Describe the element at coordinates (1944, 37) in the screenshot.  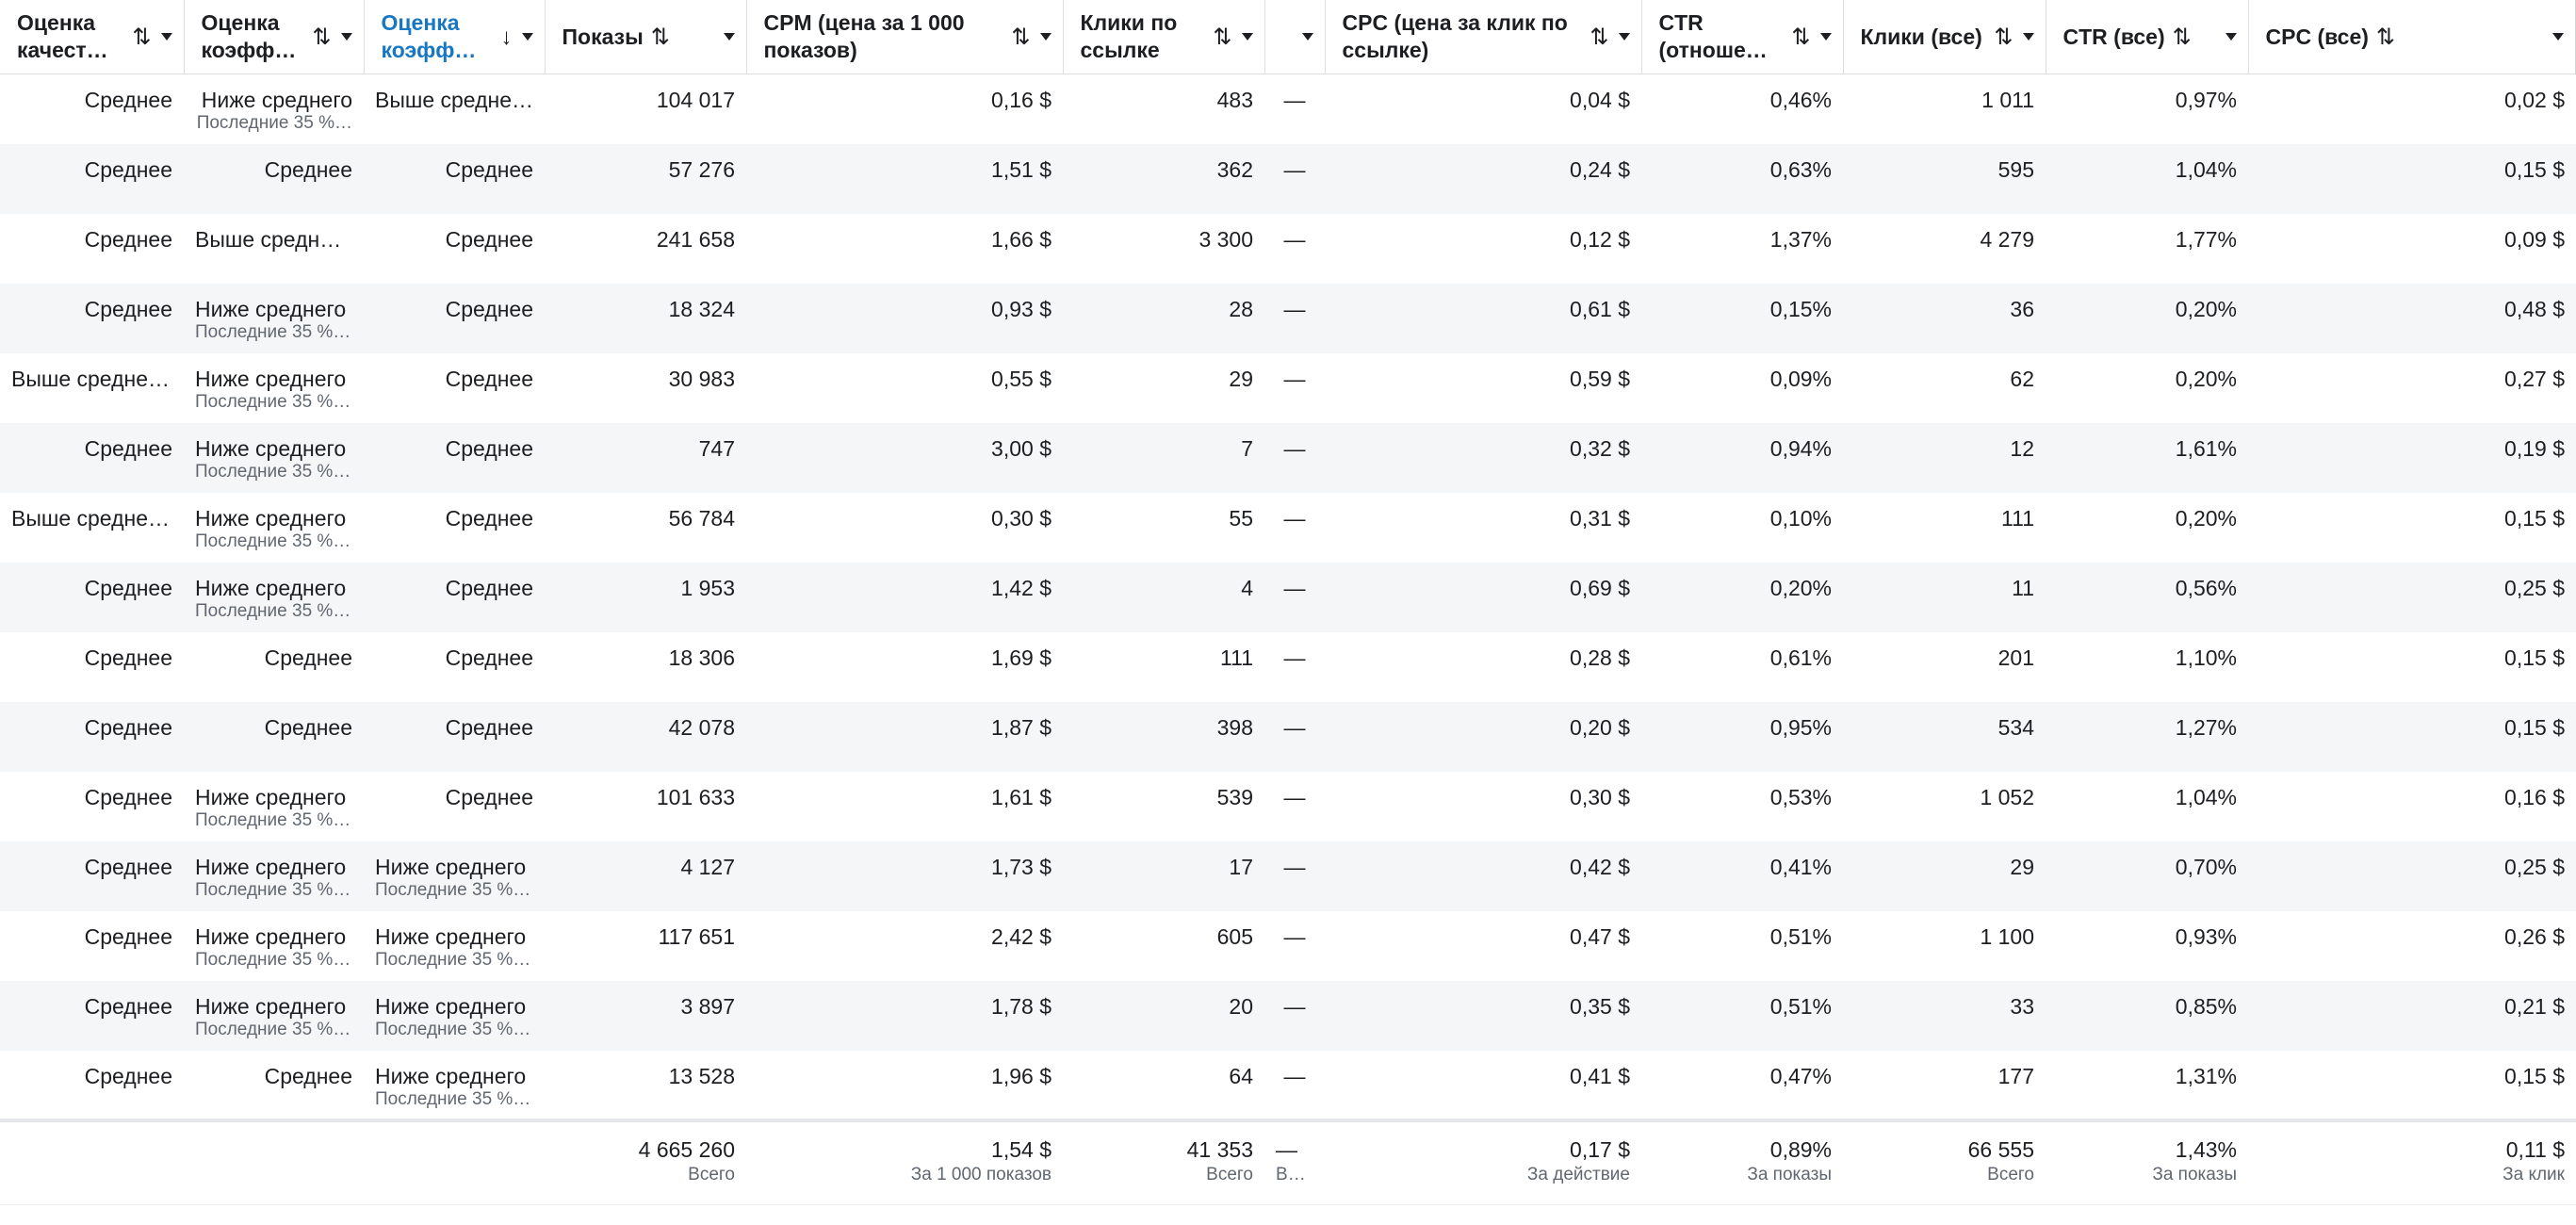
I see `column-header-clicks-all: Клики (все) ⇅` at that location.